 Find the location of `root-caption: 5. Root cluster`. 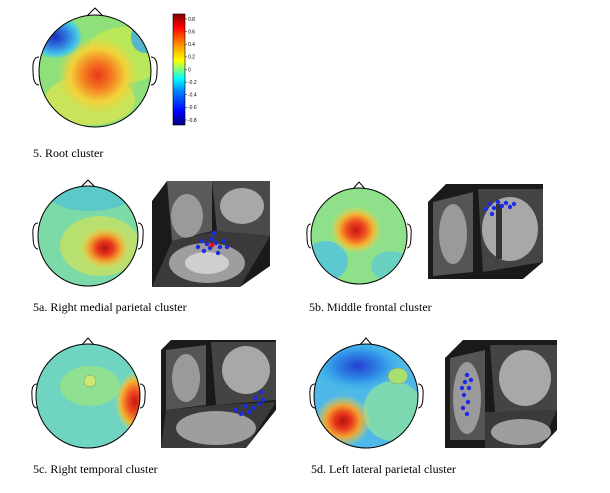

root-caption: 5. Root cluster is located at coordinates (68, 153).